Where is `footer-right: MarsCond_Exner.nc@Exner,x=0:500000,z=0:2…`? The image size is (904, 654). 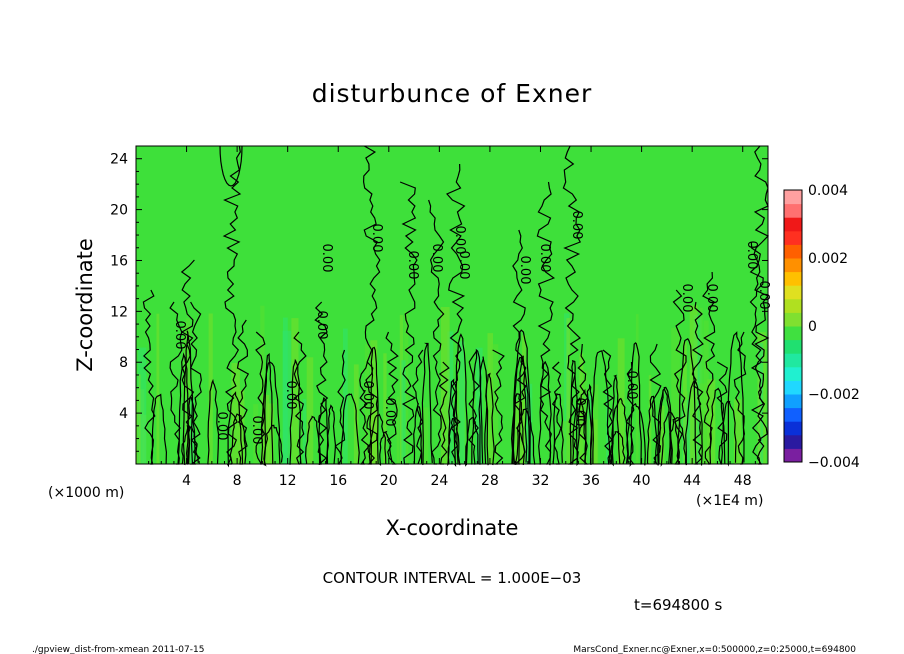
footer-right: MarsCond_Exner.nc@Exner,x=0:500000,z=0:2… is located at coordinates (714, 649).